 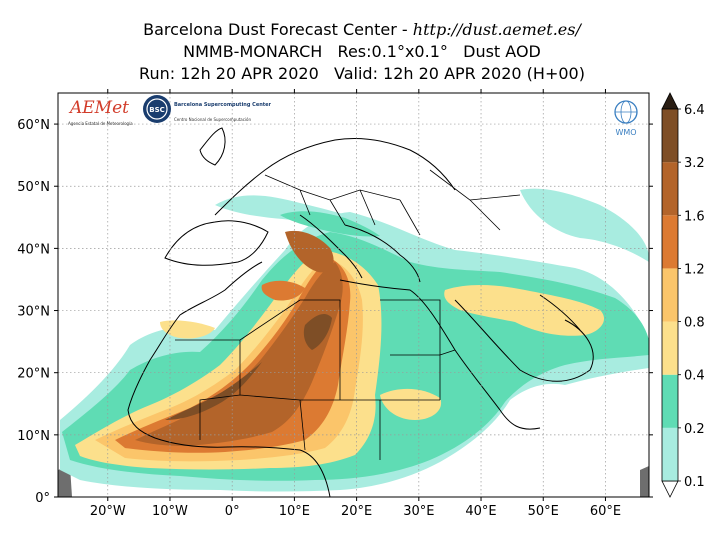 I want to click on arabia-coastline, so click(x=524, y=340).